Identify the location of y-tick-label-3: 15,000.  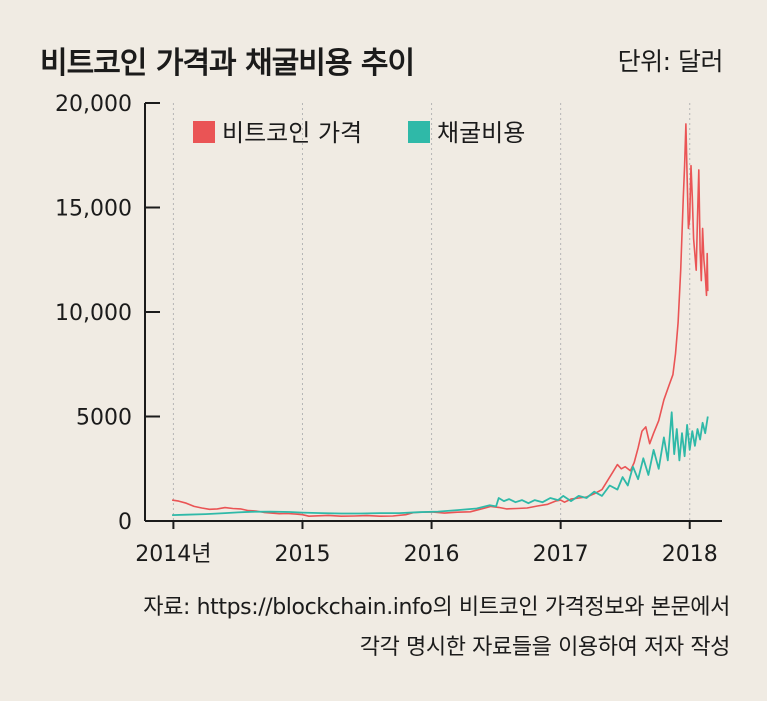
(93, 209).